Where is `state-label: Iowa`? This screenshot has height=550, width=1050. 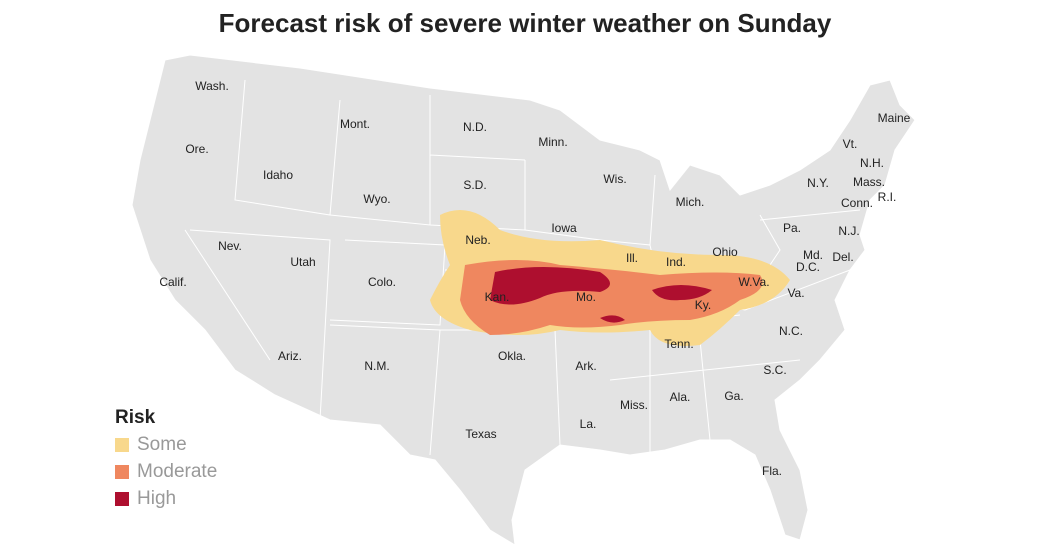
state-label: Iowa is located at coordinates (564, 228).